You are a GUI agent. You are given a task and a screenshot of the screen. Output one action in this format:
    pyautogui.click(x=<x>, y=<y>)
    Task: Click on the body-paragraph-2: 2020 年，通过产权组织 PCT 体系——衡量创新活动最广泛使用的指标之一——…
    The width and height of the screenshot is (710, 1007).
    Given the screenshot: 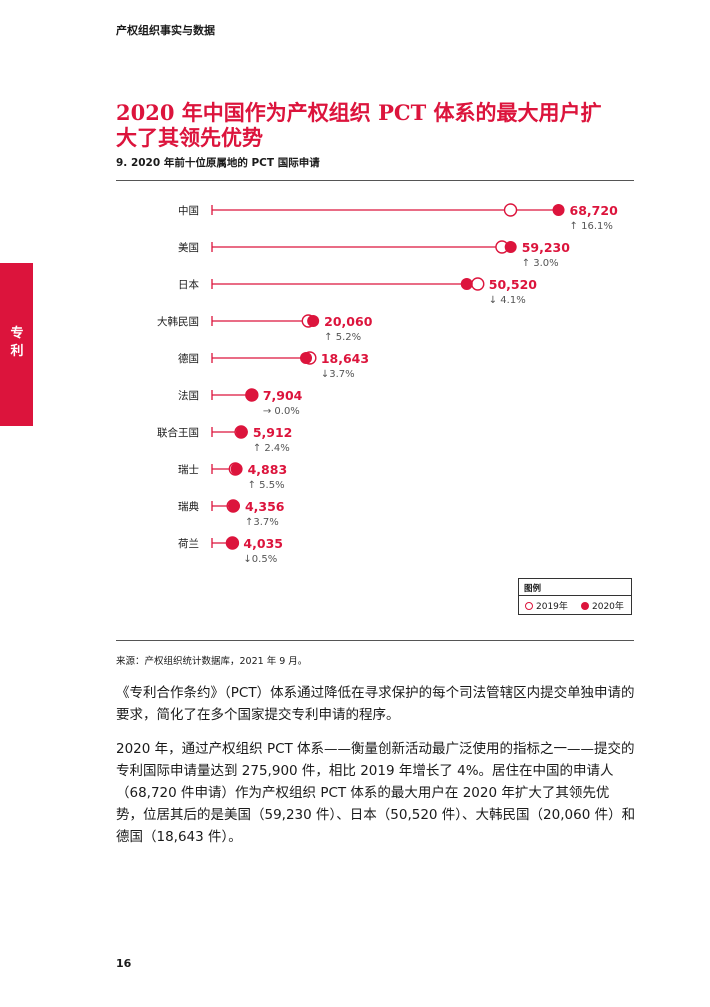 What is the action you would take?
    pyautogui.click(x=376, y=793)
    